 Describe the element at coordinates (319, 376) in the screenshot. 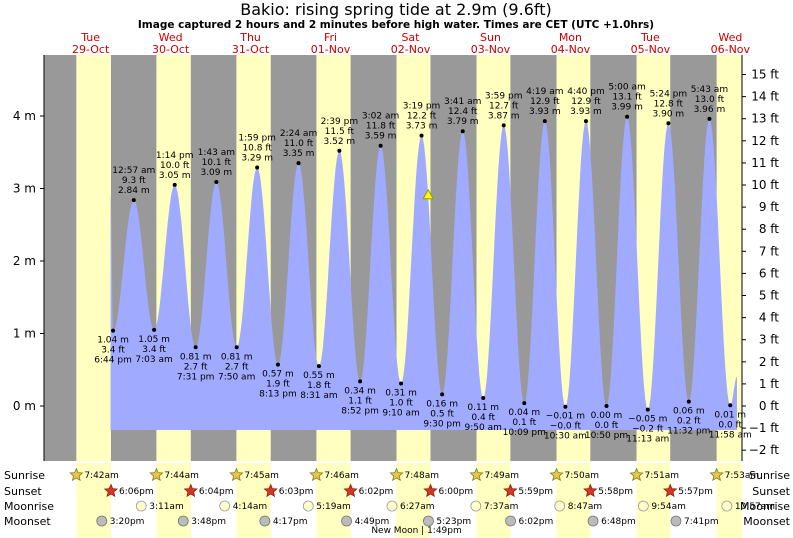

I see `low-tide-a-label: 0.55 m` at that location.